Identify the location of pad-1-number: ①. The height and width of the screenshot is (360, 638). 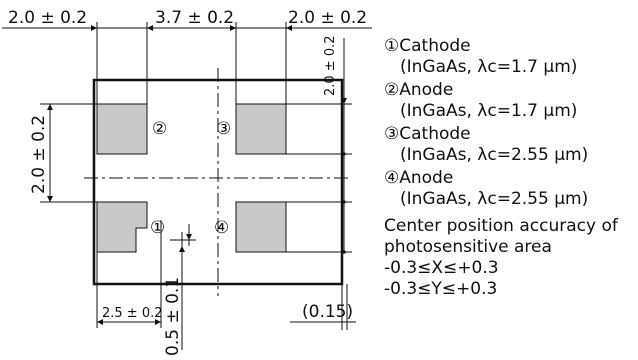
(157, 228).